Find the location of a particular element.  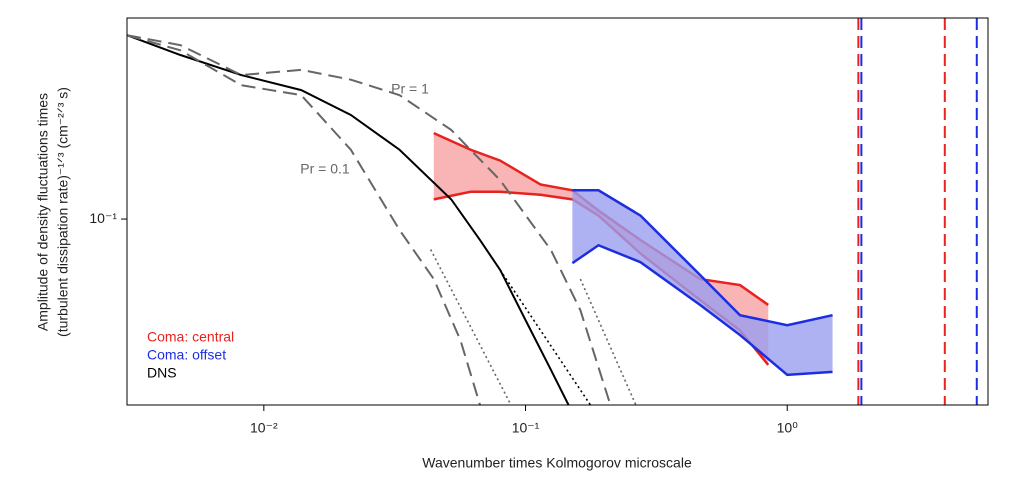

band-area is located at coordinates (702, 282).